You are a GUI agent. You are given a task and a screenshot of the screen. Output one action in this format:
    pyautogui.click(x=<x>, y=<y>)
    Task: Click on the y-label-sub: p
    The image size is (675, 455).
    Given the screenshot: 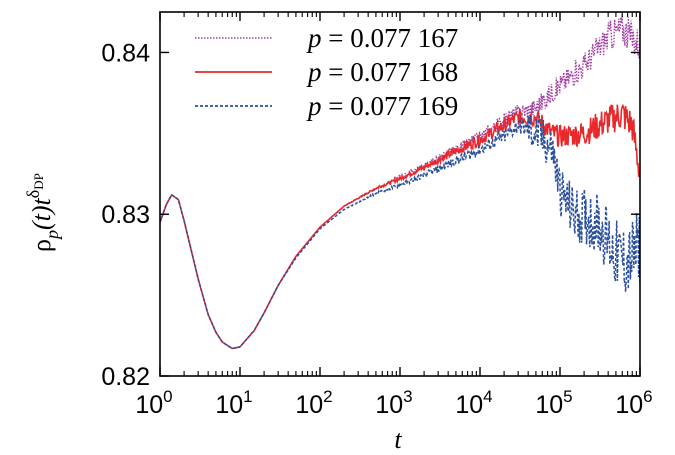 What is the action you would take?
    pyautogui.click(x=52, y=235)
    